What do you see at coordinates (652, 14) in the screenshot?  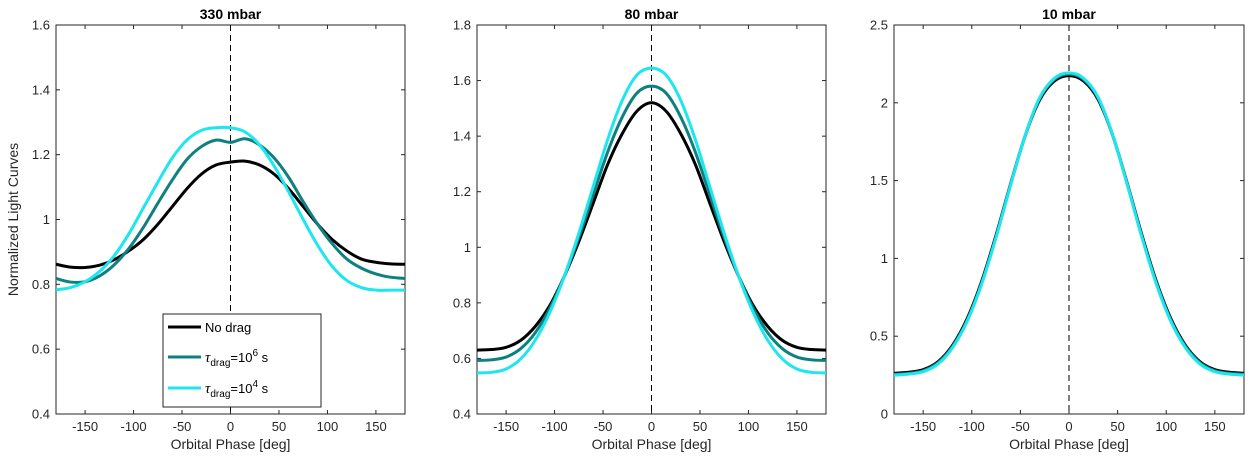 I see `chart-title: 80 mbar` at bounding box center [652, 14].